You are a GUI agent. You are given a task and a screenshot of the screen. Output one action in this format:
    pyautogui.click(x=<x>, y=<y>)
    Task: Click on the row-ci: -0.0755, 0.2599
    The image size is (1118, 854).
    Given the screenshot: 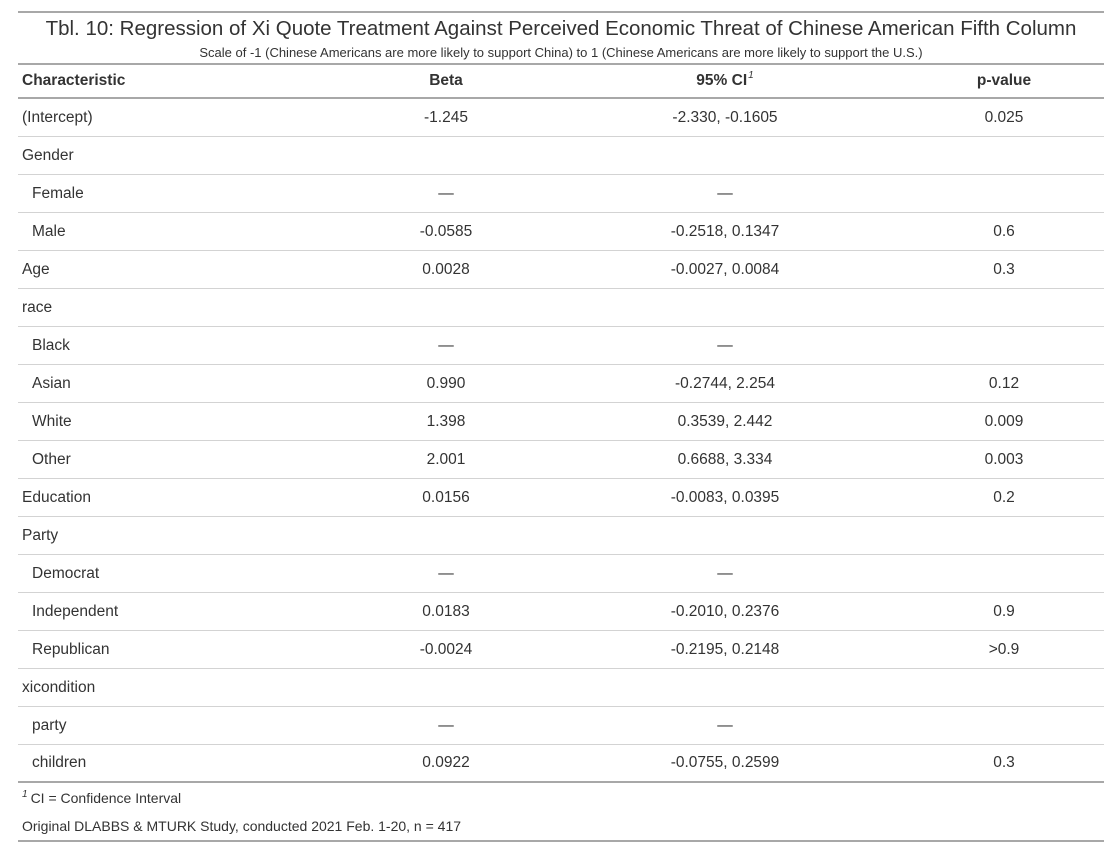 What is the action you would take?
    pyautogui.click(x=725, y=762)
    